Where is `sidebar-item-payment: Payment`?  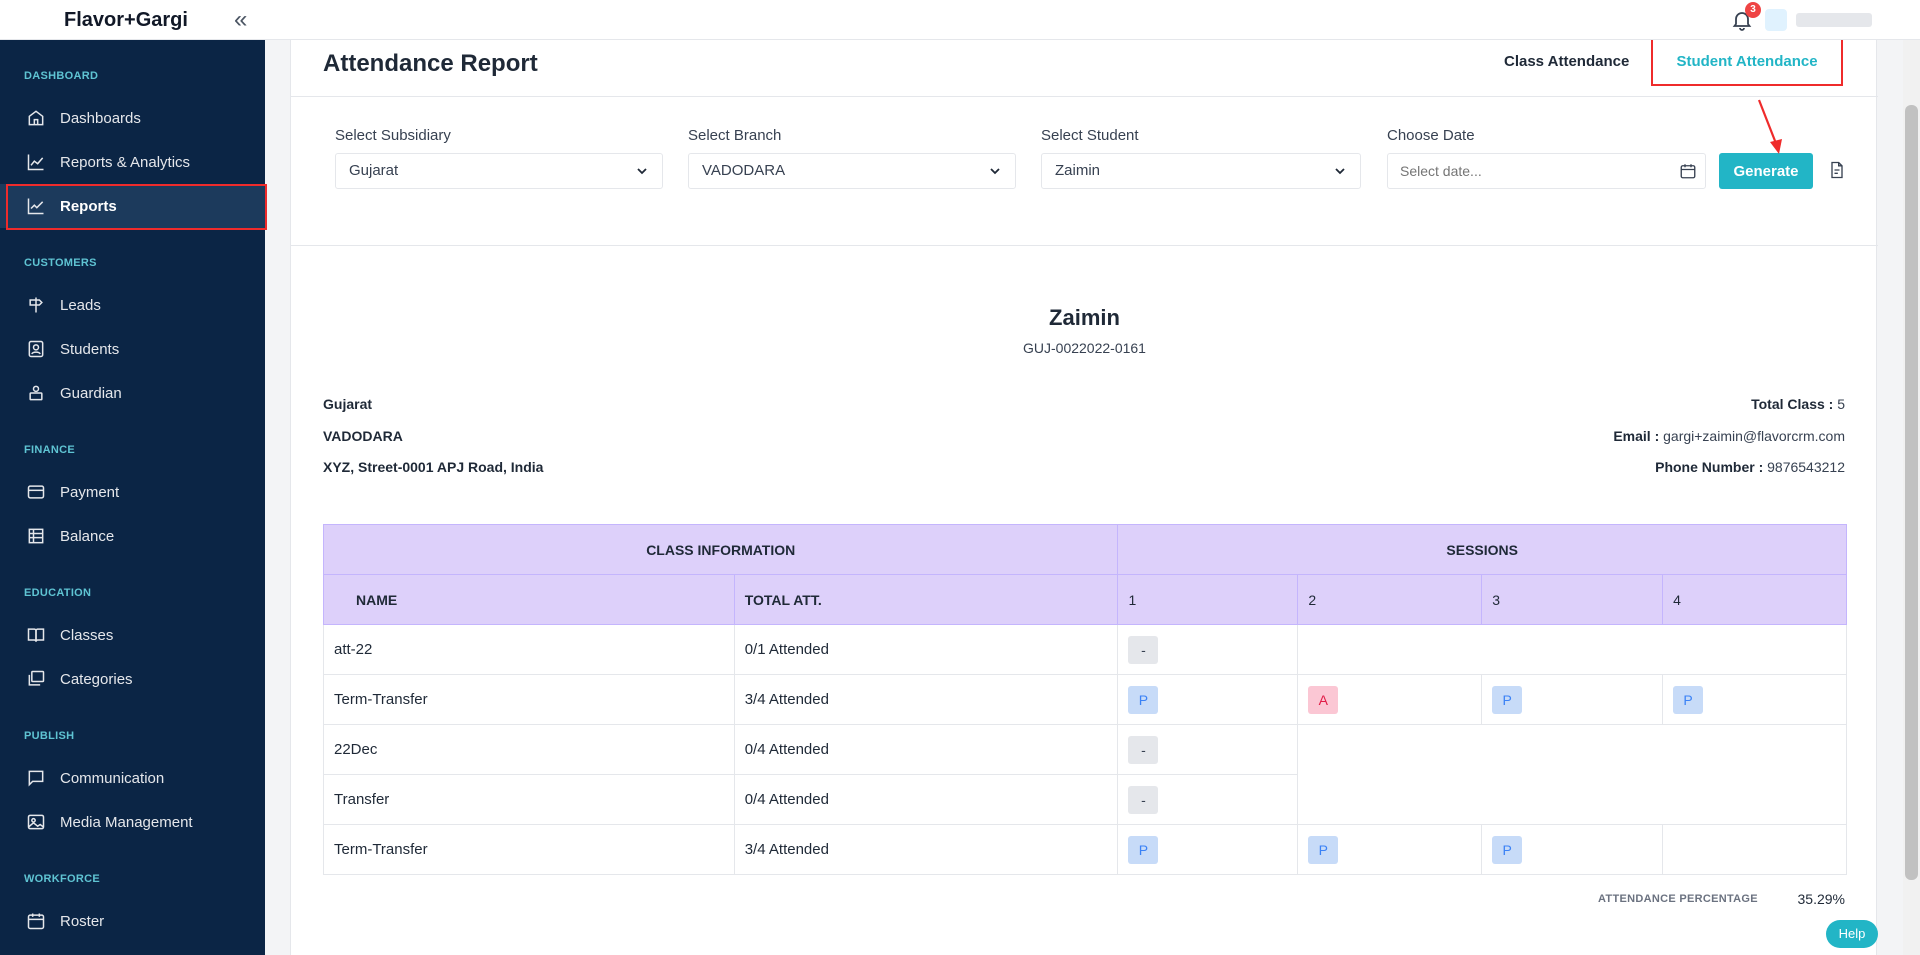
sidebar-item-payment: Payment is located at coordinates (132, 492).